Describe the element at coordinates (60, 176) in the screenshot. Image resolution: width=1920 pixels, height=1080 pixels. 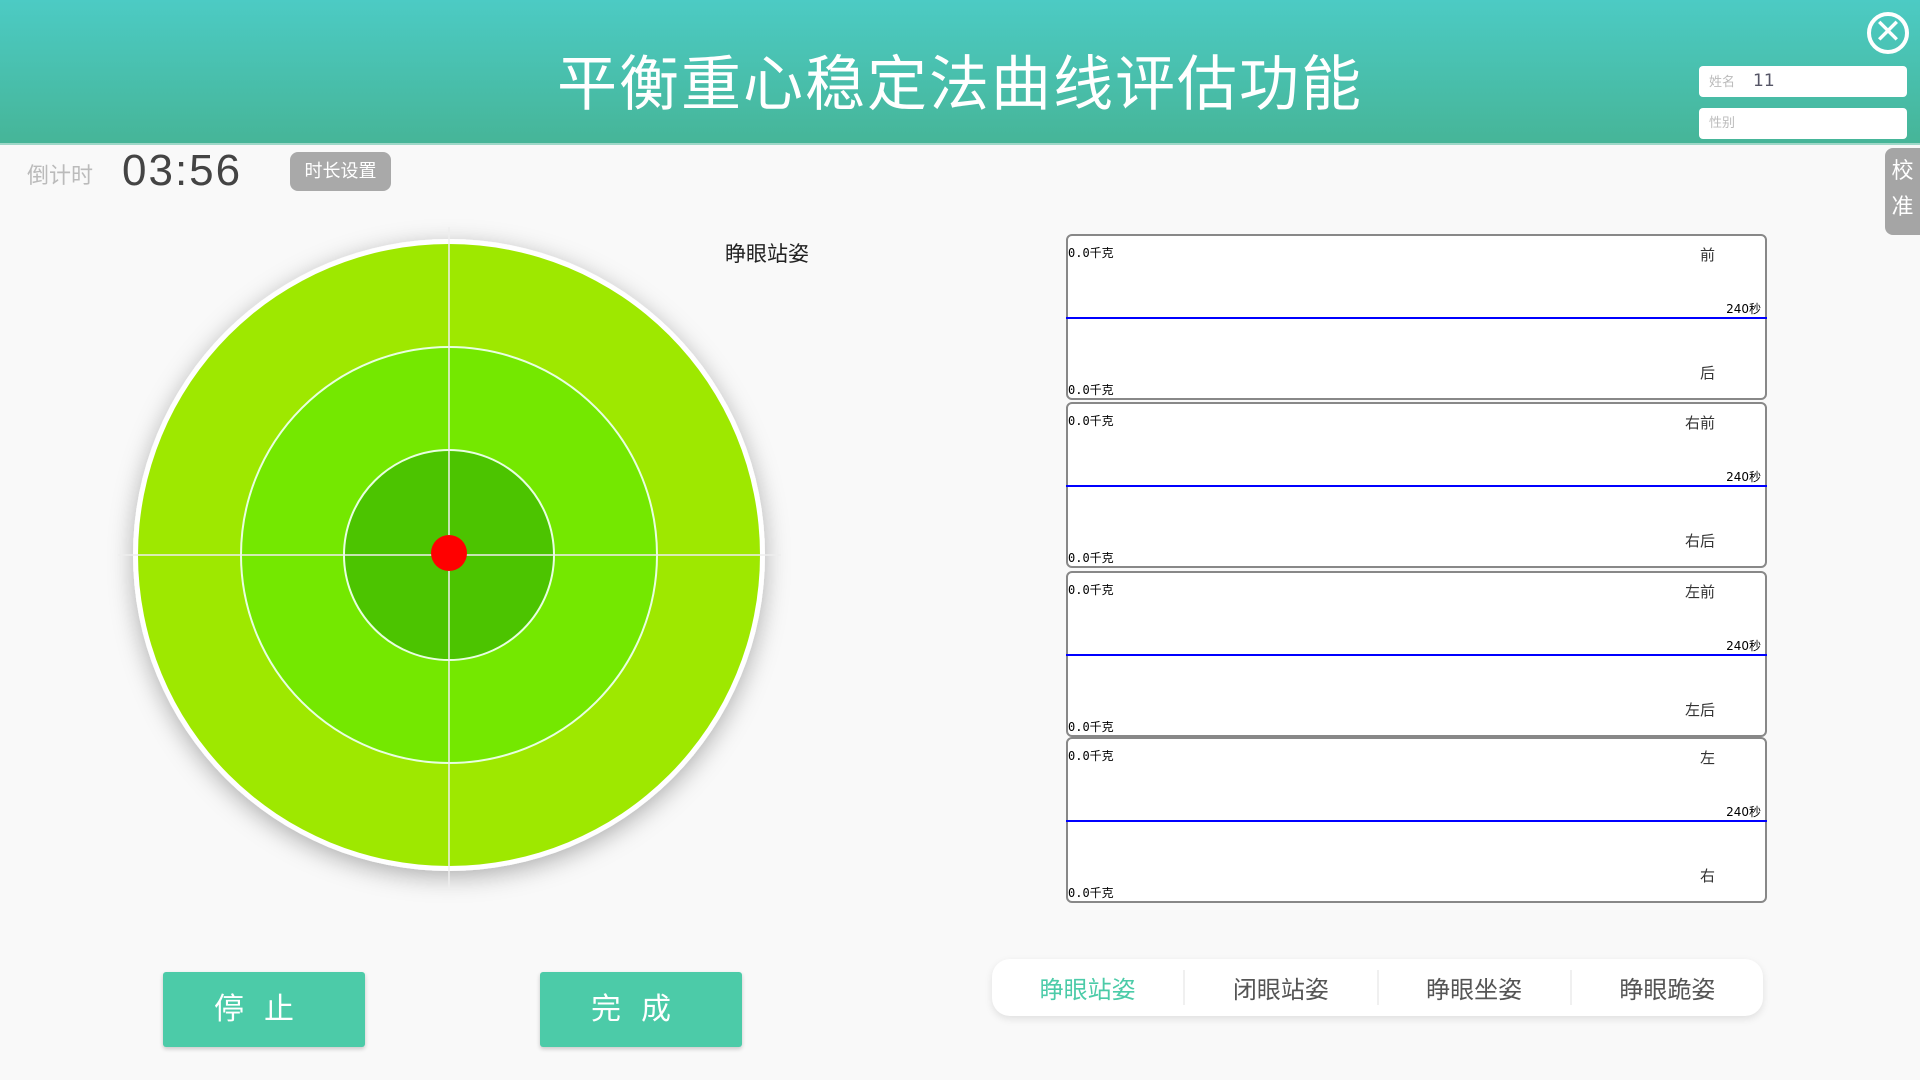
I see `countdown-label: 倒计时` at that location.